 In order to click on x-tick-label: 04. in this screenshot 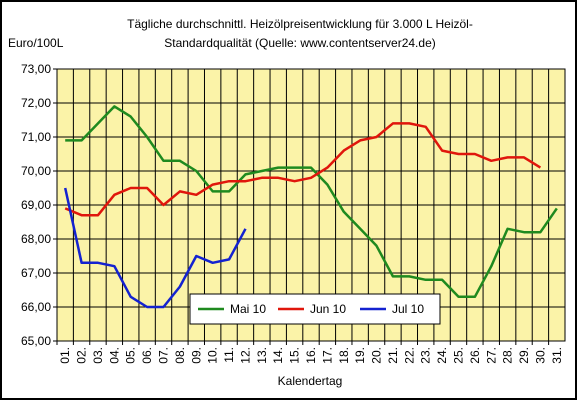, I will do `click(114, 355)`.